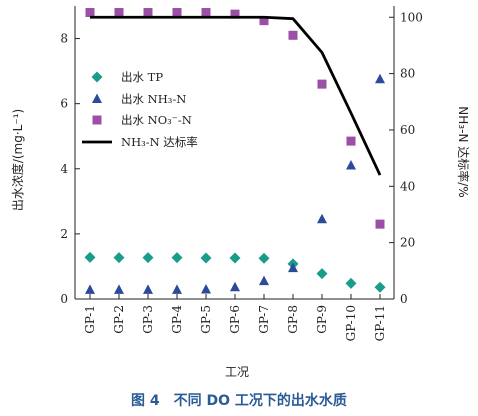  Describe the element at coordinates (322, 319) in the screenshot. I see `x-tick-label: GP-9` at that location.